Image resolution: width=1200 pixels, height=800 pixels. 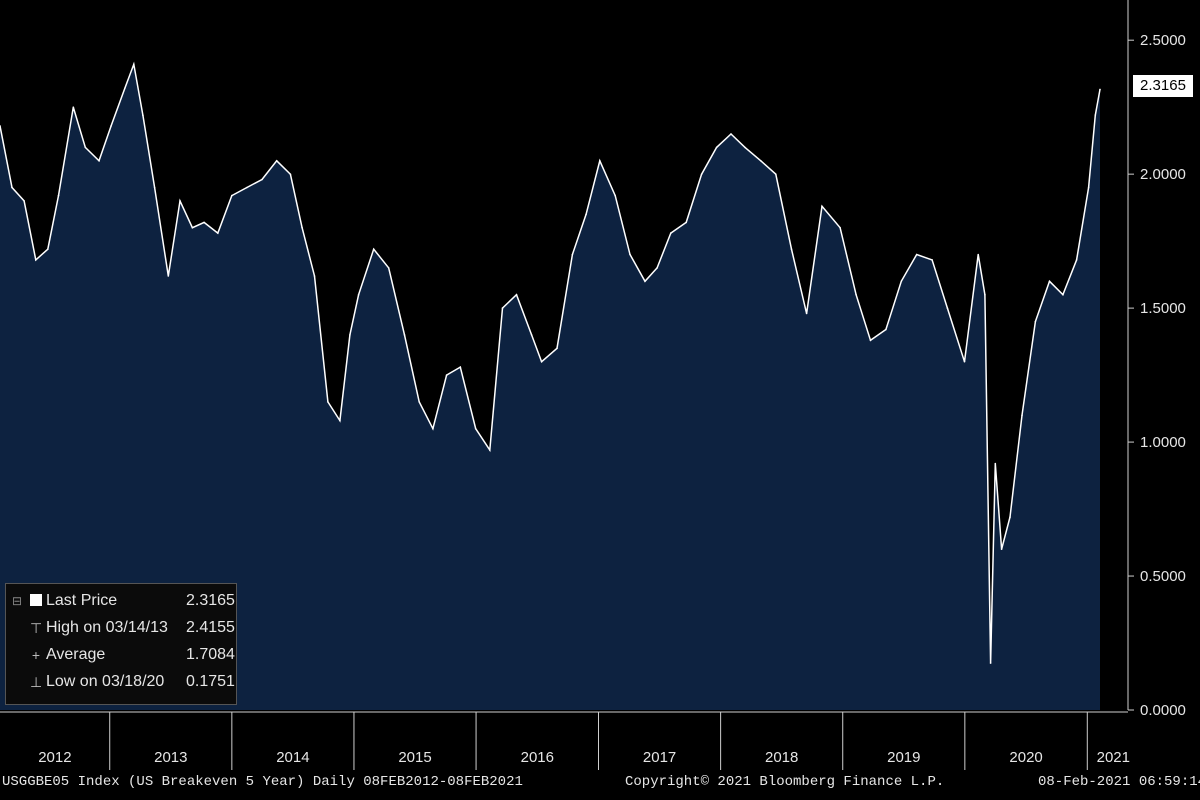 What do you see at coordinates (105, 681) in the screenshot?
I see `legend-label: Low on 03/18/20` at bounding box center [105, 681].